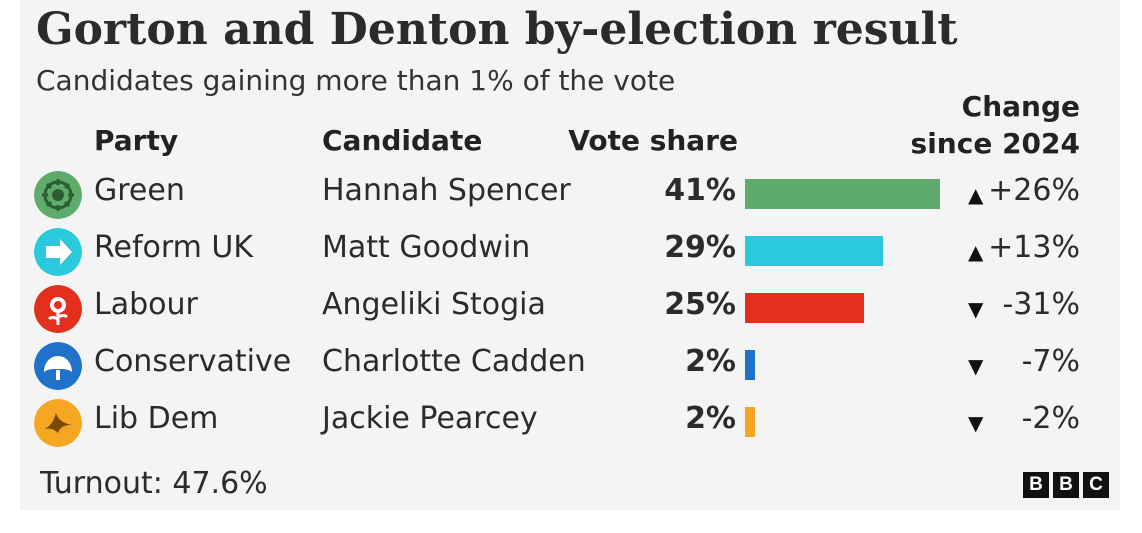 This screenshot has height=533, width=1142. What do you see at coordinates (193, 361) in the screenshot?
I see `party-name: Conservative` at bounding box center [193, 361].